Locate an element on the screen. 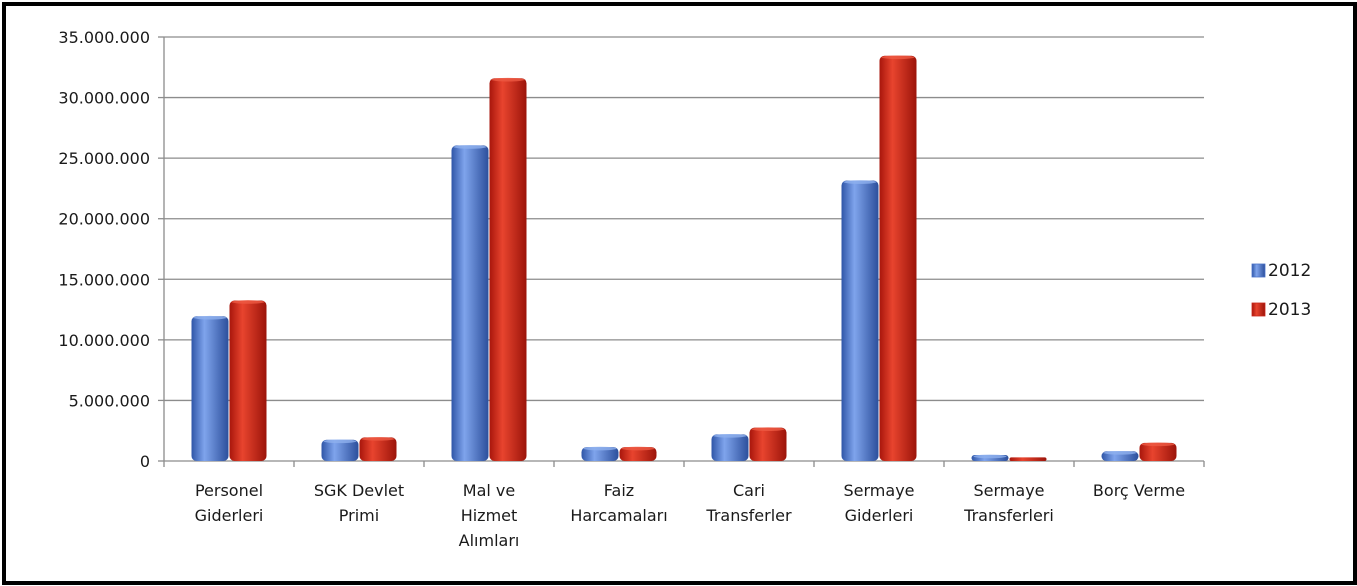  y-tick-label: 25.000.000 is located at coordinates (104, 158).